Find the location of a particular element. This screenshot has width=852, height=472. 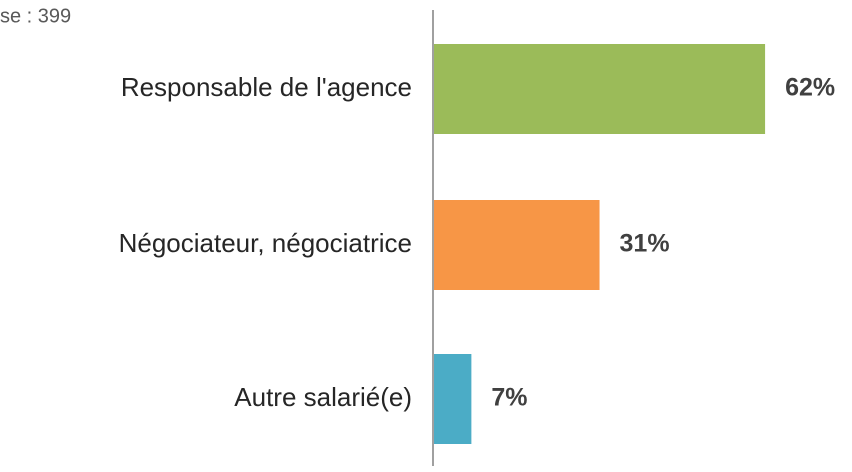

category-label: Responsable de l'agence is located at coordinates (266, 87).